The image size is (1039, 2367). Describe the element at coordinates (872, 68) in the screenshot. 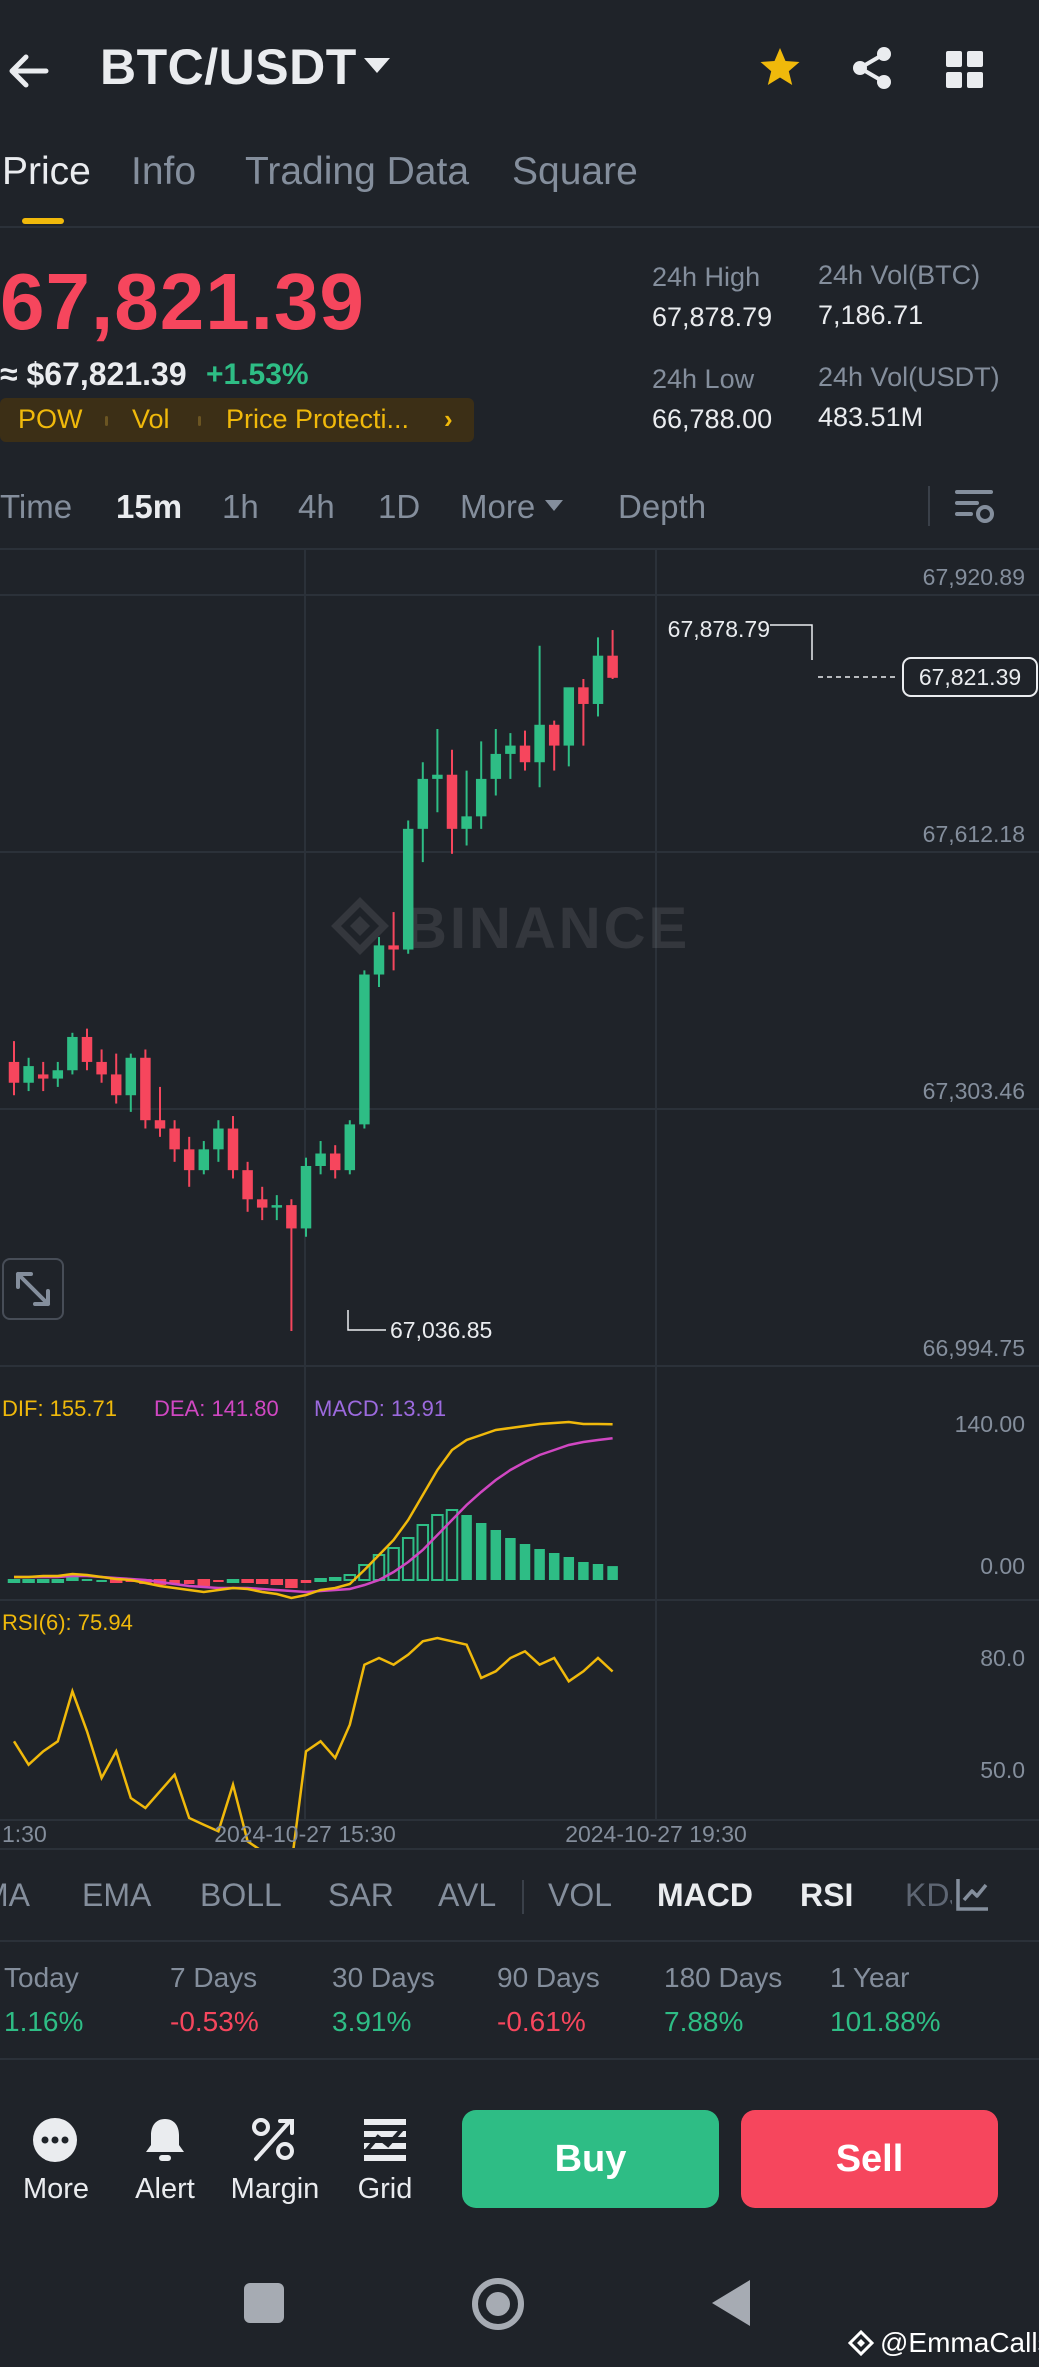

I see `share-icon` at that location.